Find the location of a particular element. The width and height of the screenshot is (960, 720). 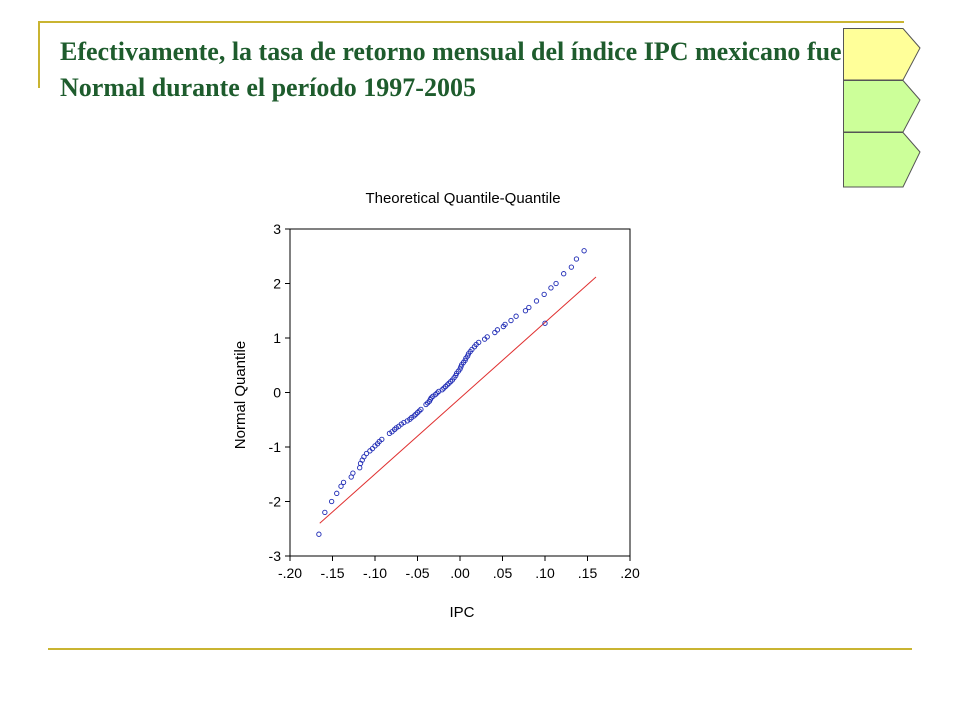

tab-yellow is located at coordinates (882, 54).